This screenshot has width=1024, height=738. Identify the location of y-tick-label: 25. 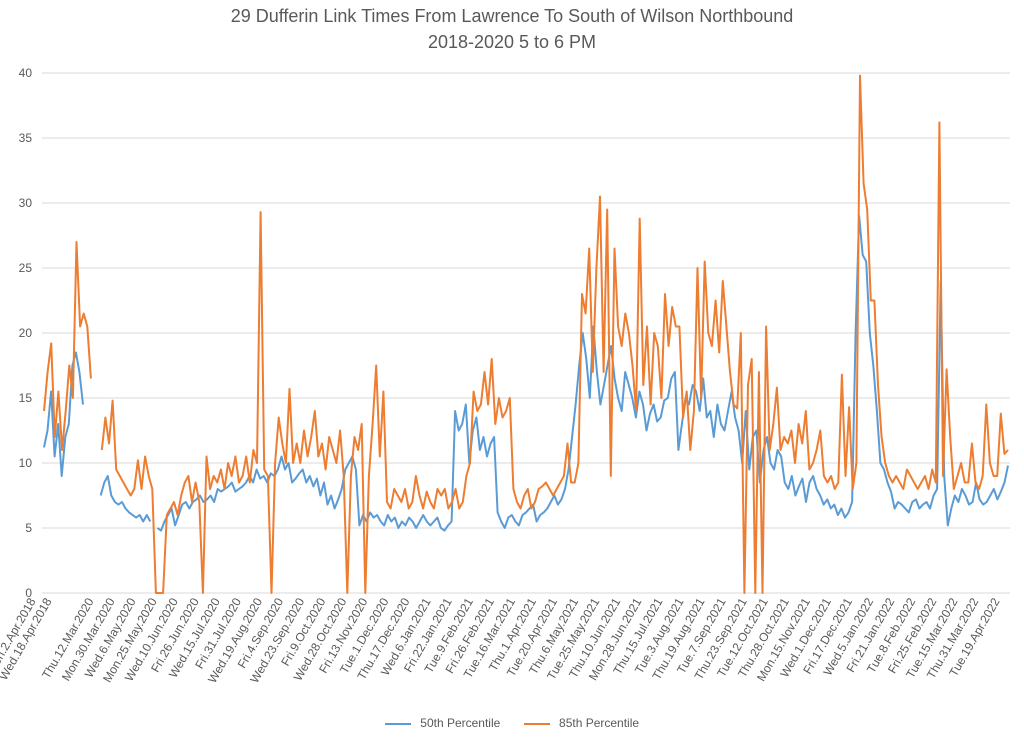
(26, 268).